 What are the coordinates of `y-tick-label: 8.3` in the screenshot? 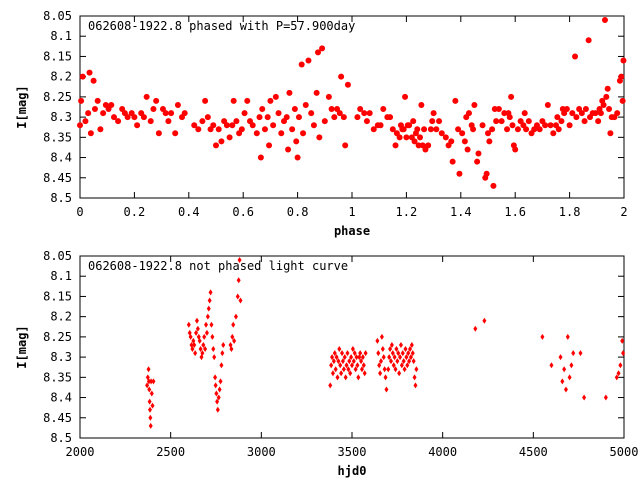 It's located at (61, 357).